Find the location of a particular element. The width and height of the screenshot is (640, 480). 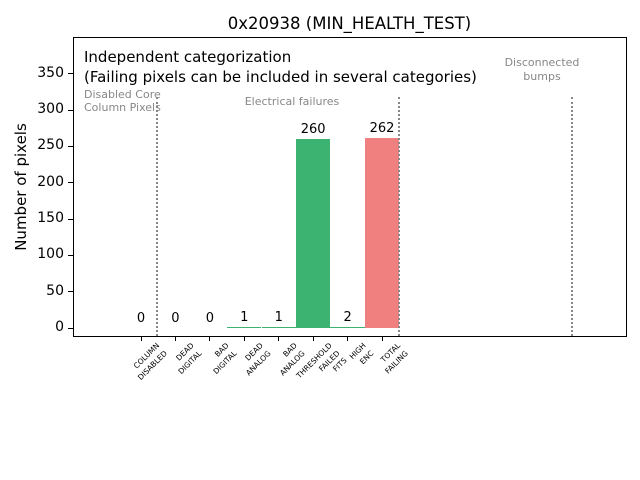

chart-title: 0x20938 (MIN_HEALTH_TEST) is located at coordinates (349, 23).